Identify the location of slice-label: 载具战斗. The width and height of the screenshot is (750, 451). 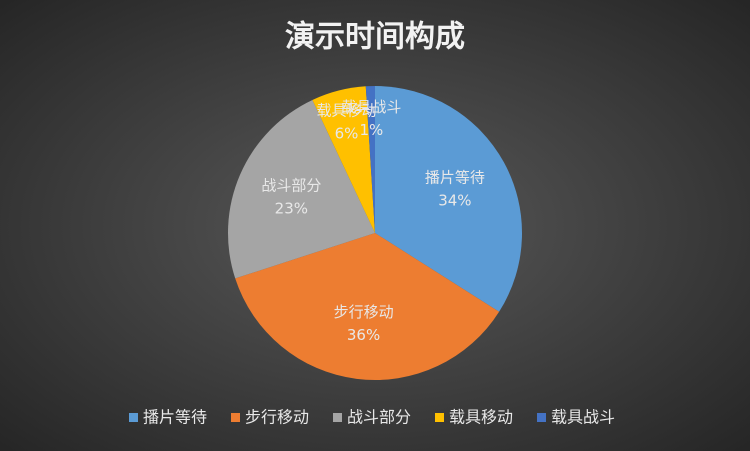
(371, 107).